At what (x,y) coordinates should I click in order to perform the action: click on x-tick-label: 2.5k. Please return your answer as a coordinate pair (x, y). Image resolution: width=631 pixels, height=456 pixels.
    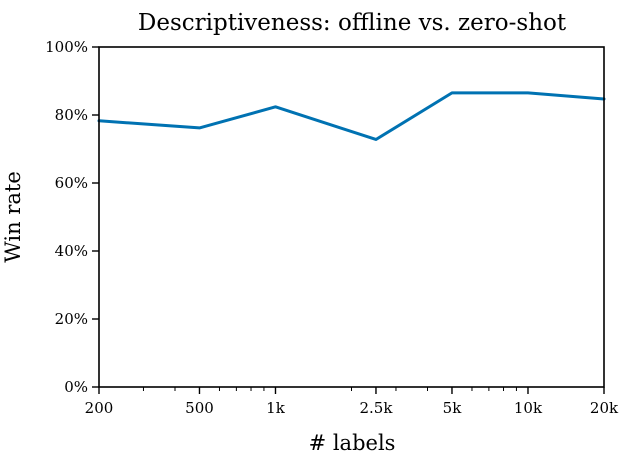
    Looking at the image, I should click on (376, 408).